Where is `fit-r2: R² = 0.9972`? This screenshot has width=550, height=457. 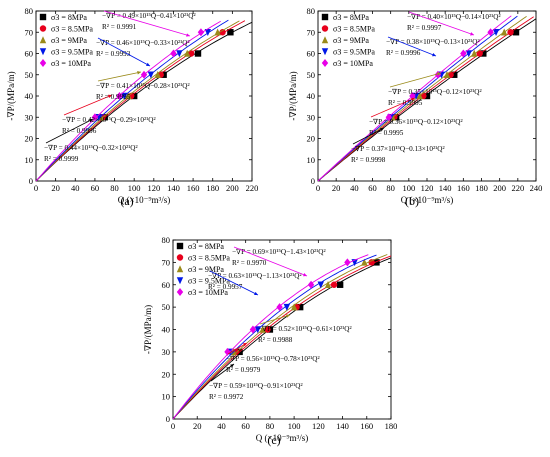 fit-r2: R² = 0.9972 is located at coordinates (226, 397).